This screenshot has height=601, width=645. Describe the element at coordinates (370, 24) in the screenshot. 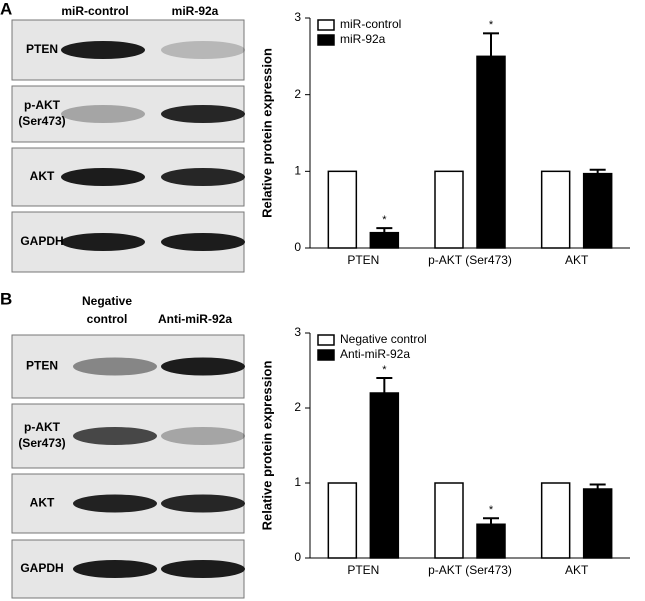

I see `legend-label: miR-control` at that location.